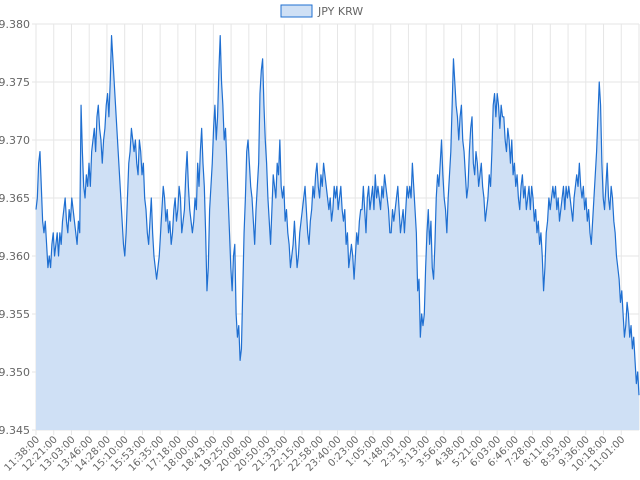 The image size is (640, 480). I want to click on y-tick-label: 9.350, so click(15, 372).